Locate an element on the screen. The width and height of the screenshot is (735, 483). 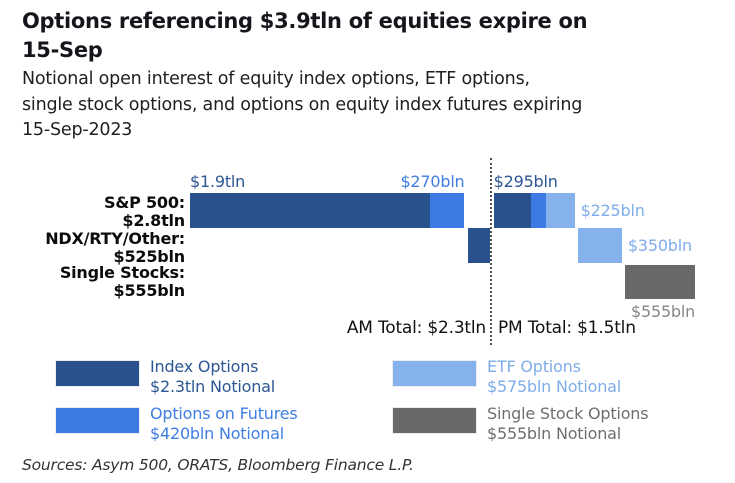
row-label-total: $555bln is located at coordinates (149, 290).